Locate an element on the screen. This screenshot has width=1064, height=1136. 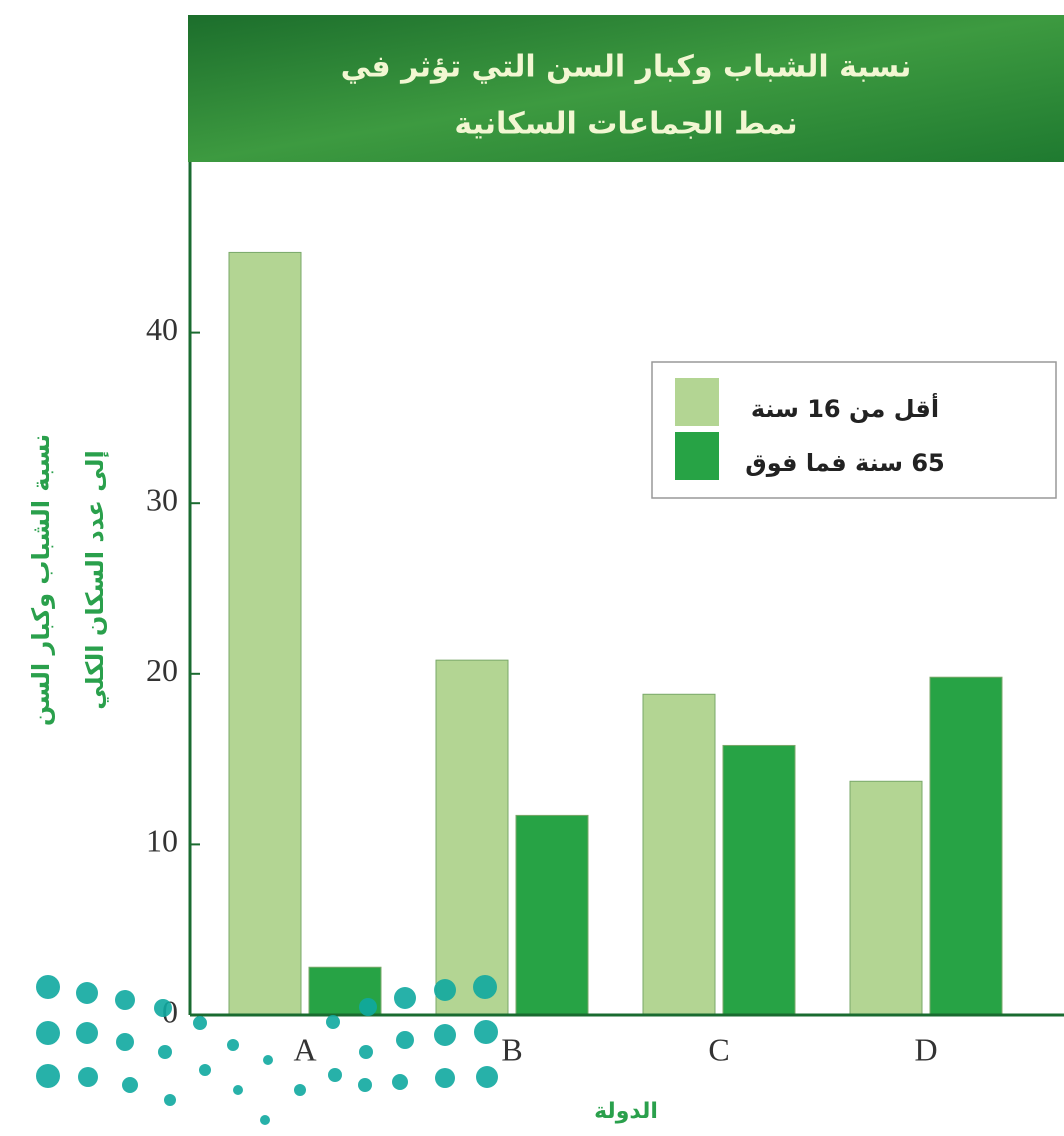
chart-title: نسبة الشباب وكبار السن التي تؤثر في is located at coordinates (626, 67).